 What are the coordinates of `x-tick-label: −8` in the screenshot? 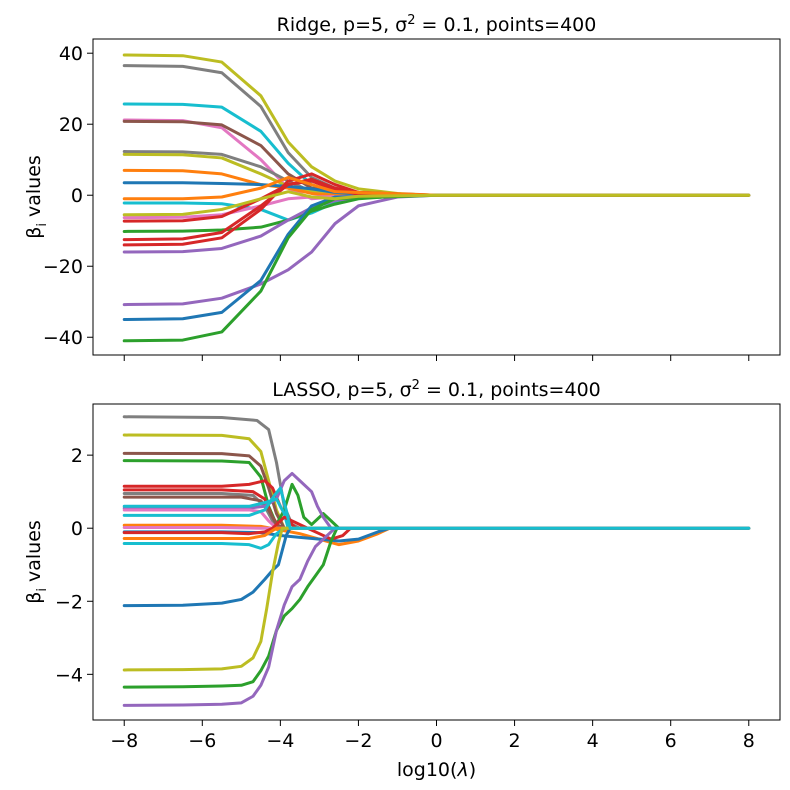 It's located at (124, 741).